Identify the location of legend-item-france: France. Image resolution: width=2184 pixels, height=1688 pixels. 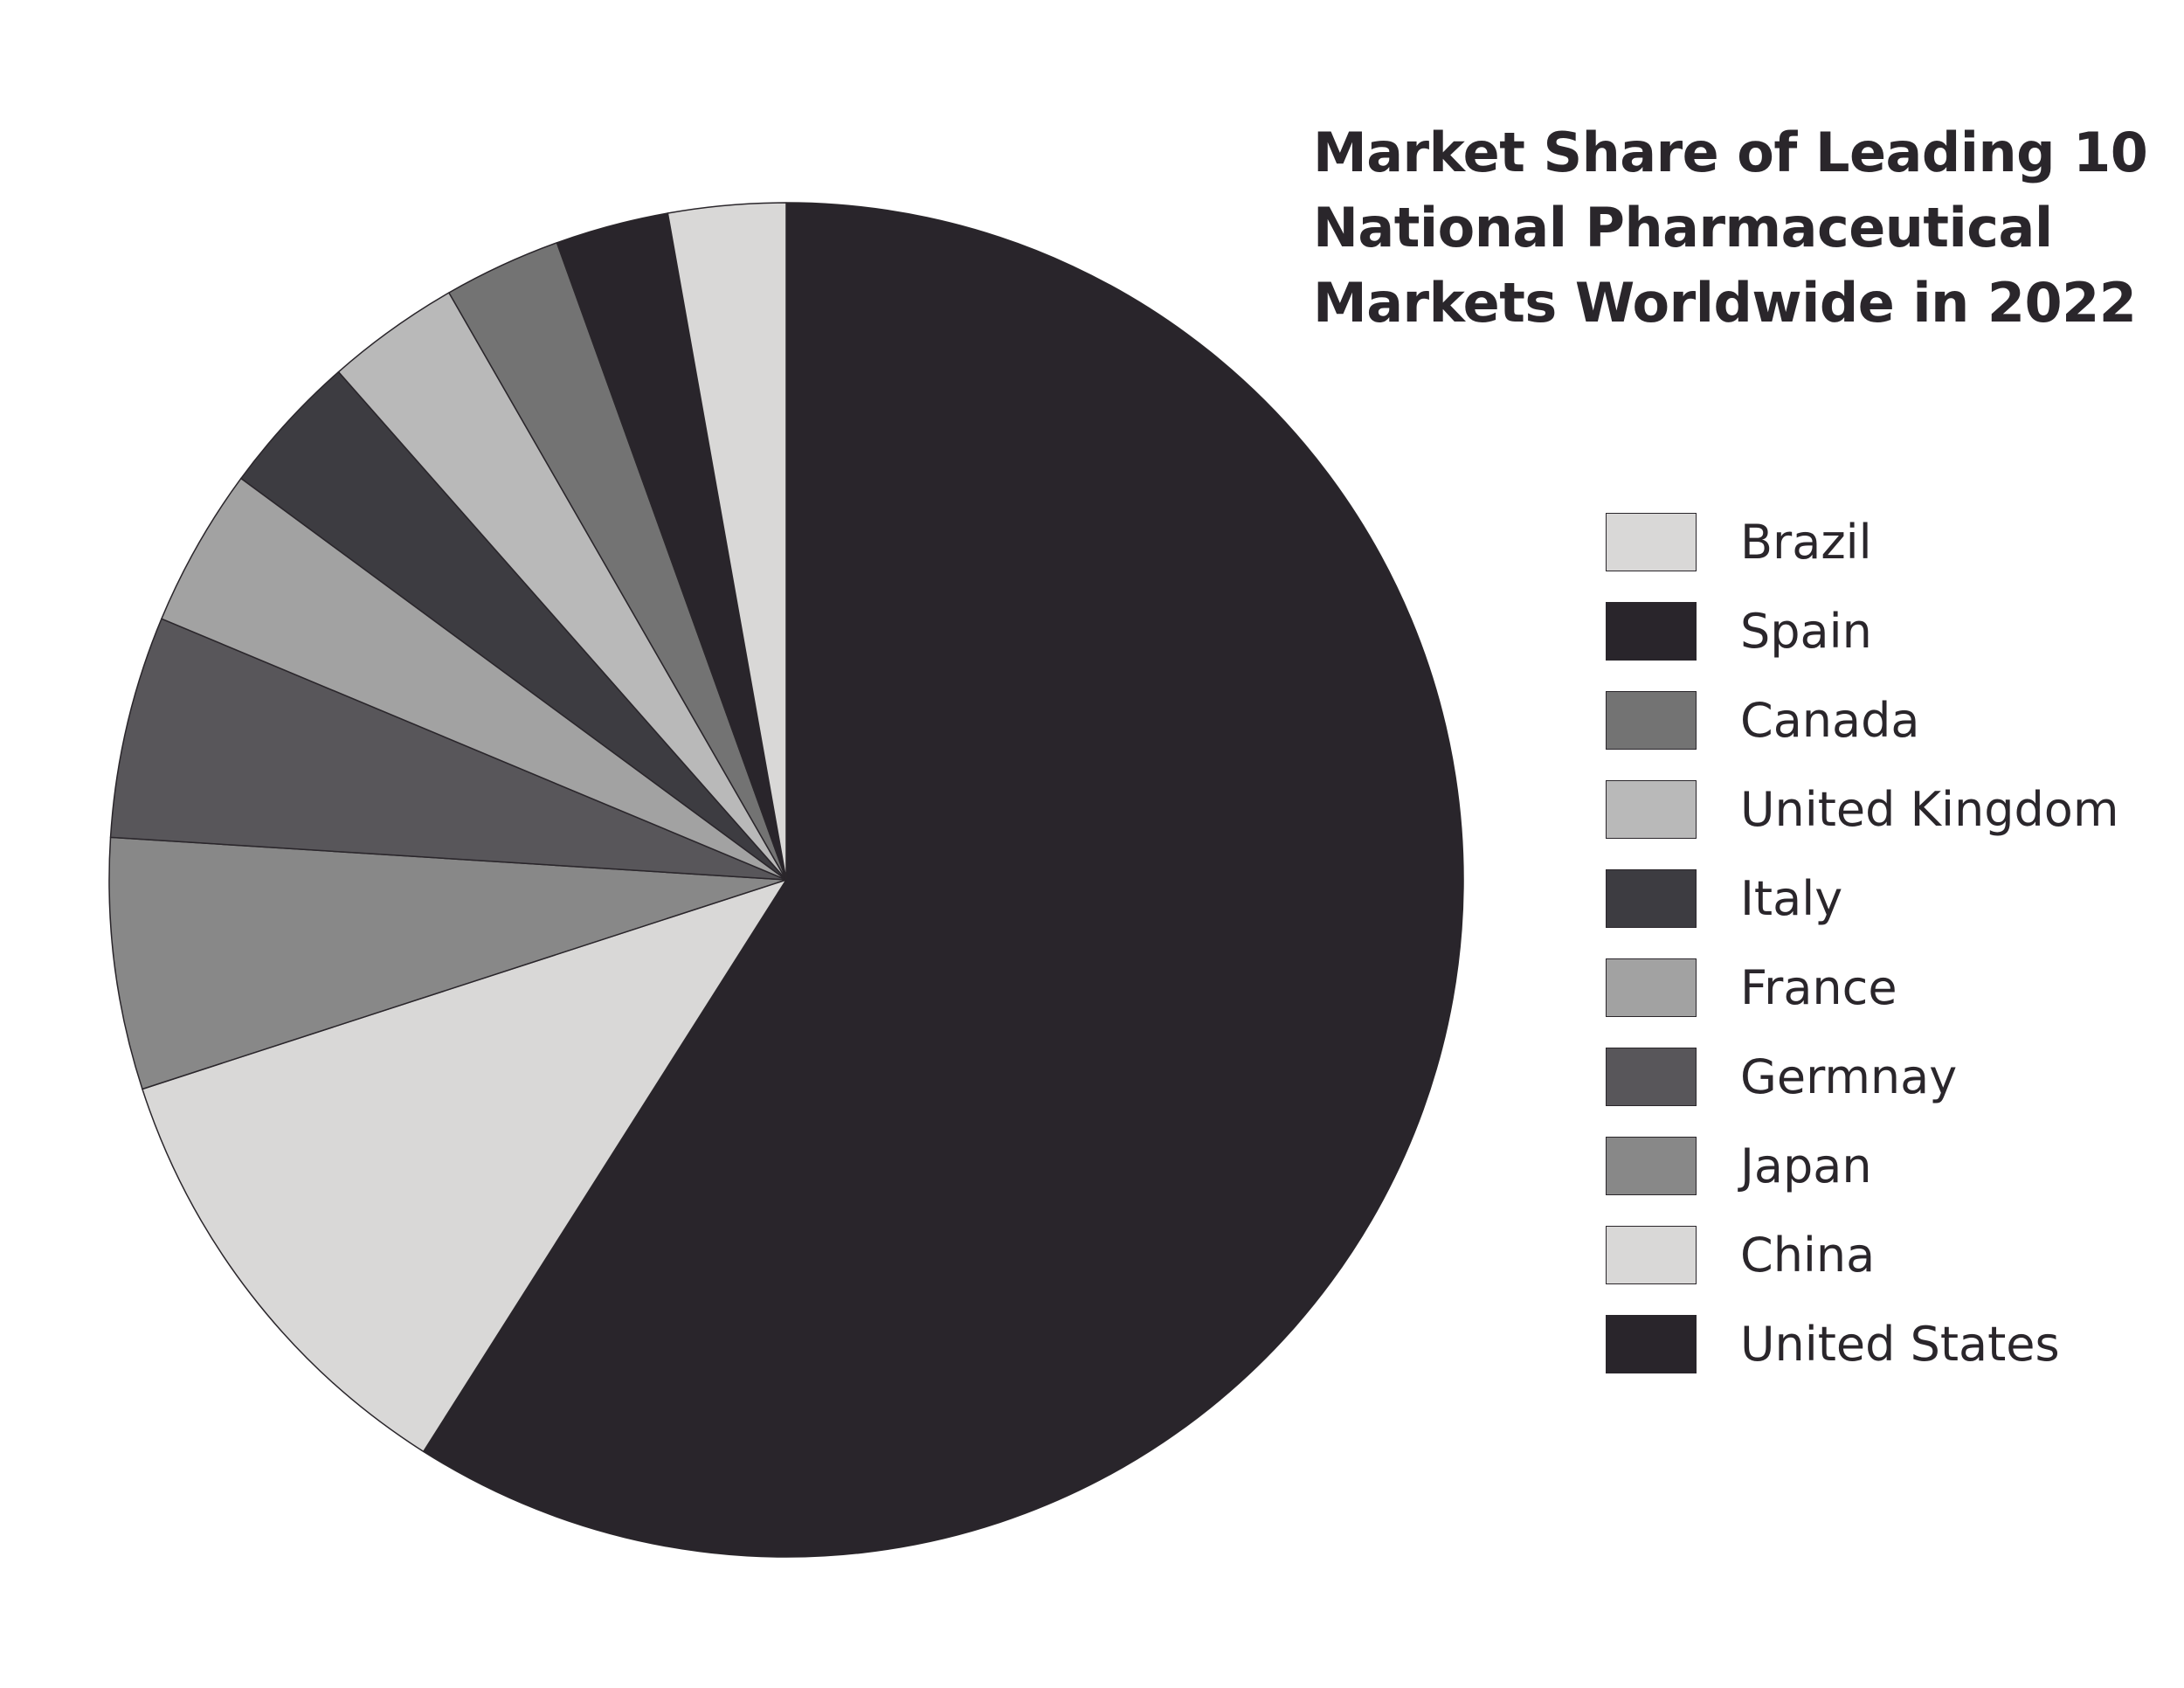
(1862, 1003).